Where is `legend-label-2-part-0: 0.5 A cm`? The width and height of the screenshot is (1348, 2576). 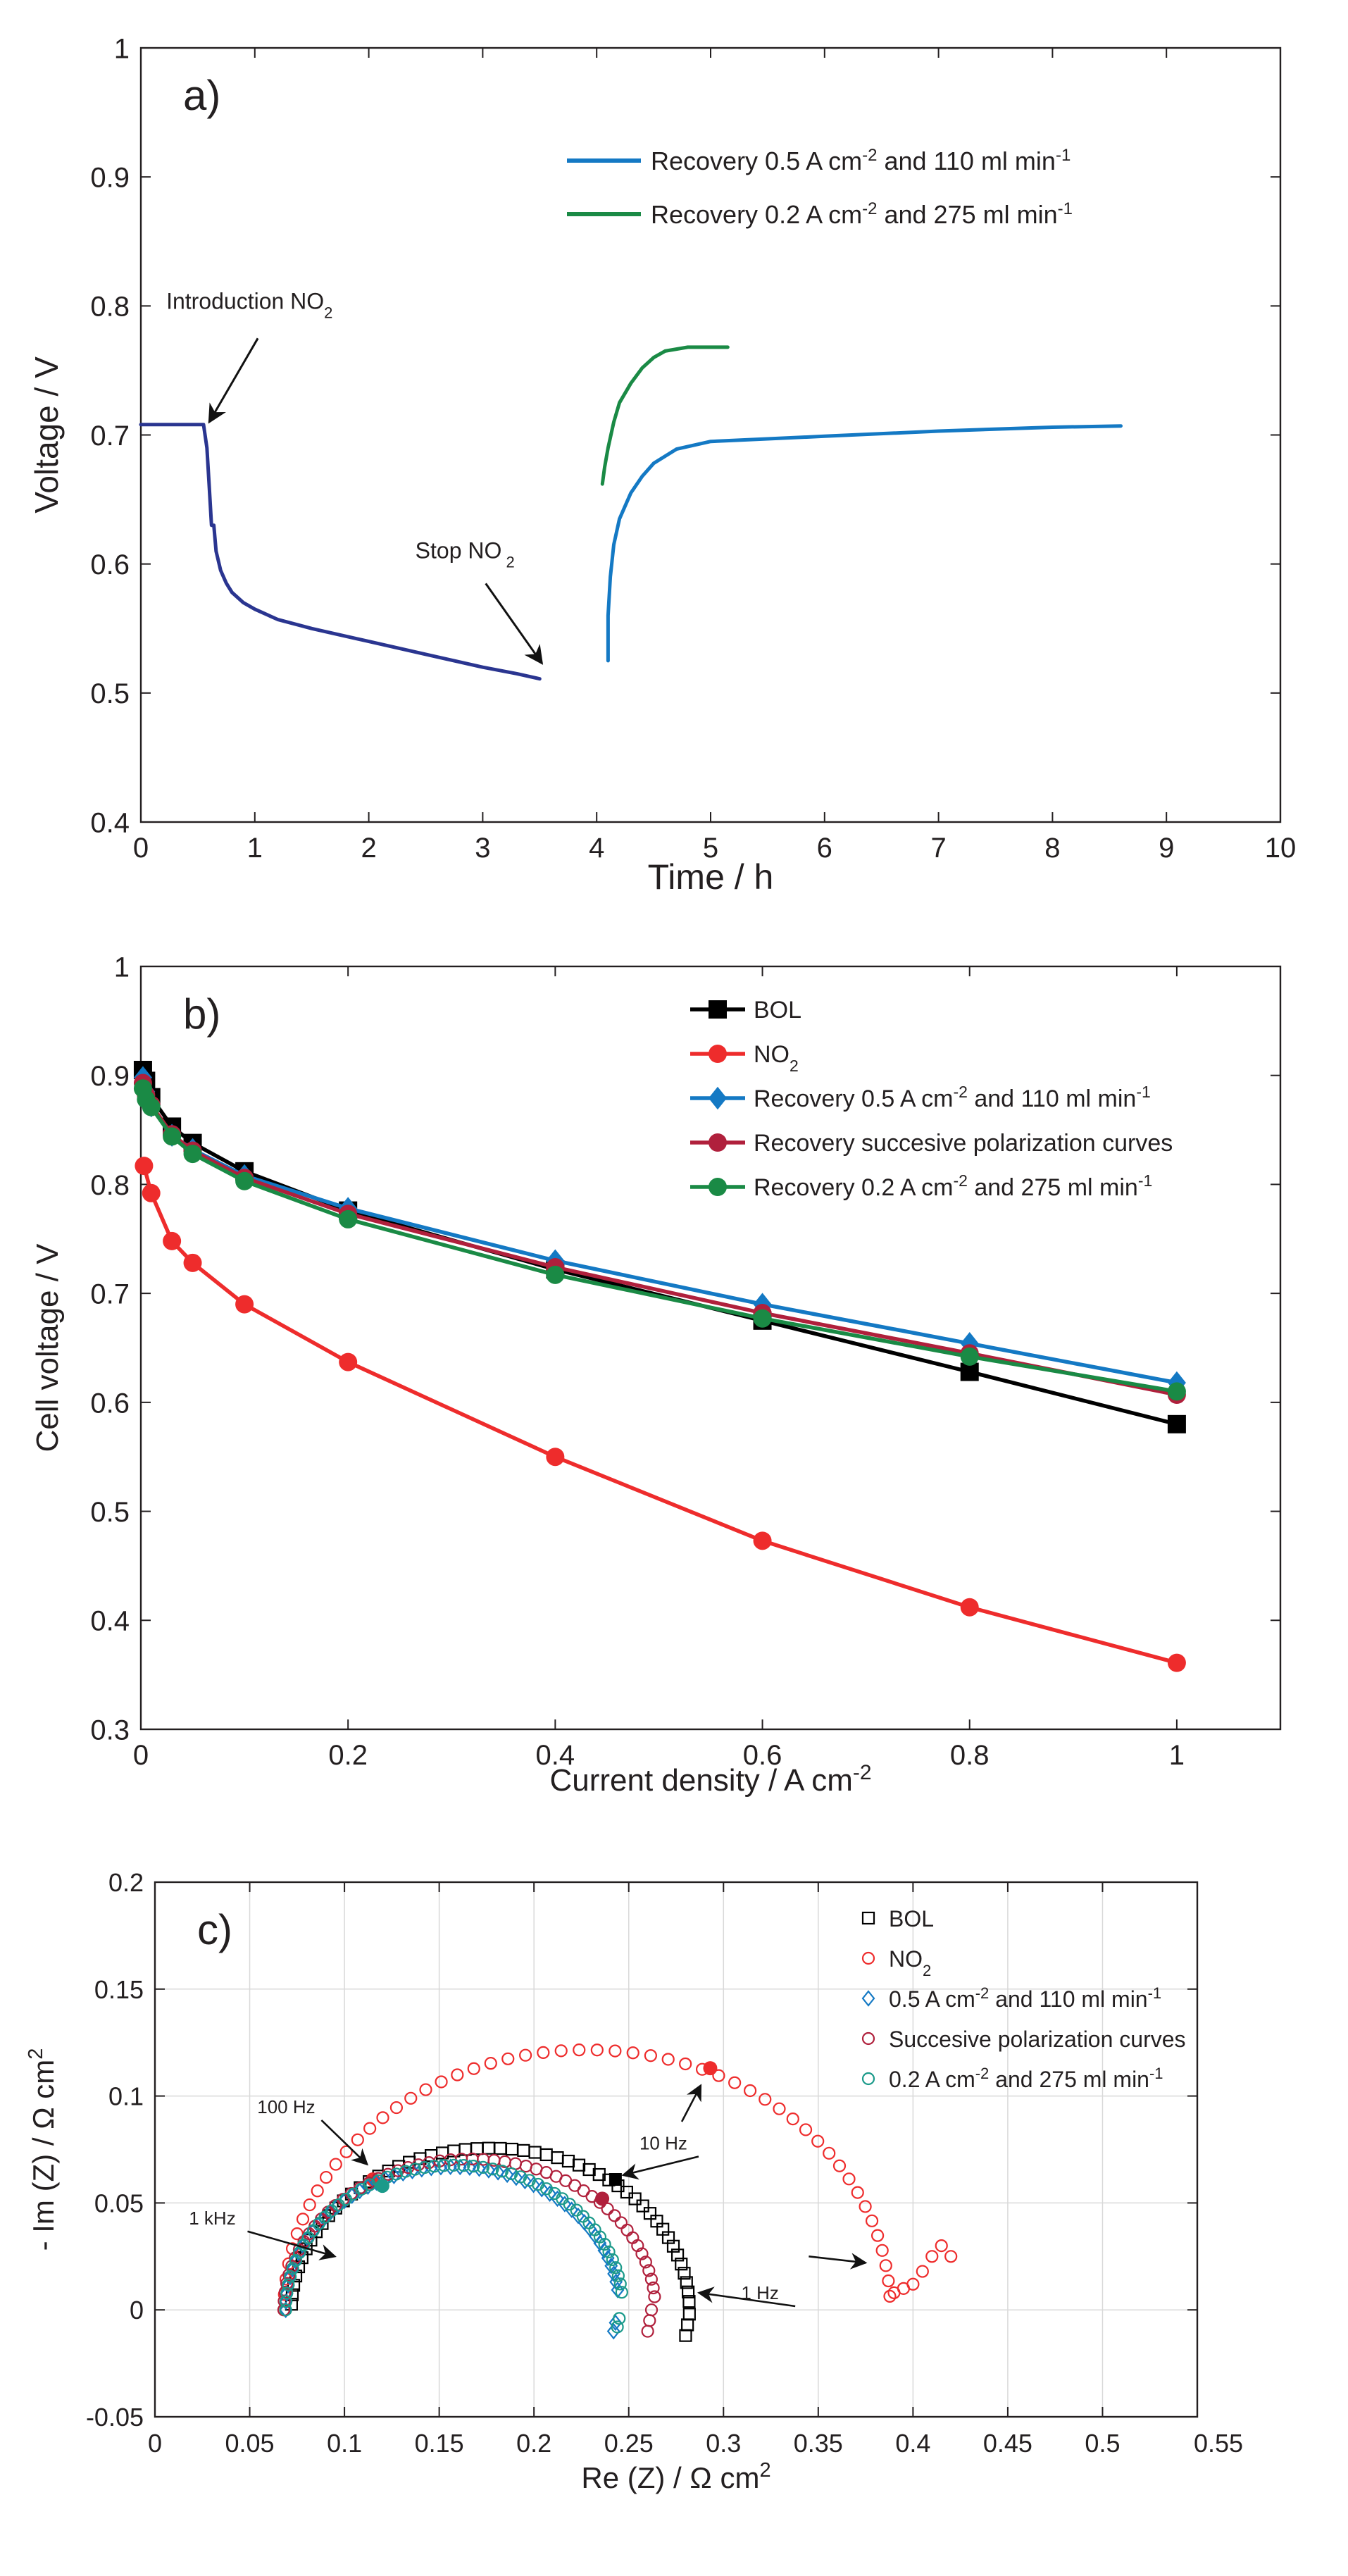
legend-label-2-part-0: 0.5 A cm is located at coordinates (932, 1999).